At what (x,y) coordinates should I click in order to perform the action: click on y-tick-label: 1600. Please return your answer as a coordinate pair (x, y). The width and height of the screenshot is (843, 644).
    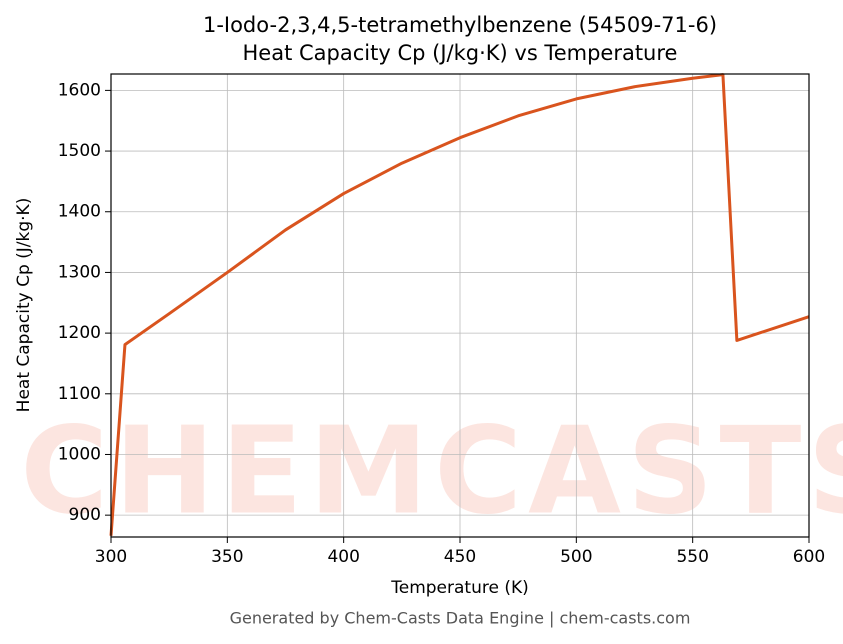
    Looking at the image, I should click on (79, 90).